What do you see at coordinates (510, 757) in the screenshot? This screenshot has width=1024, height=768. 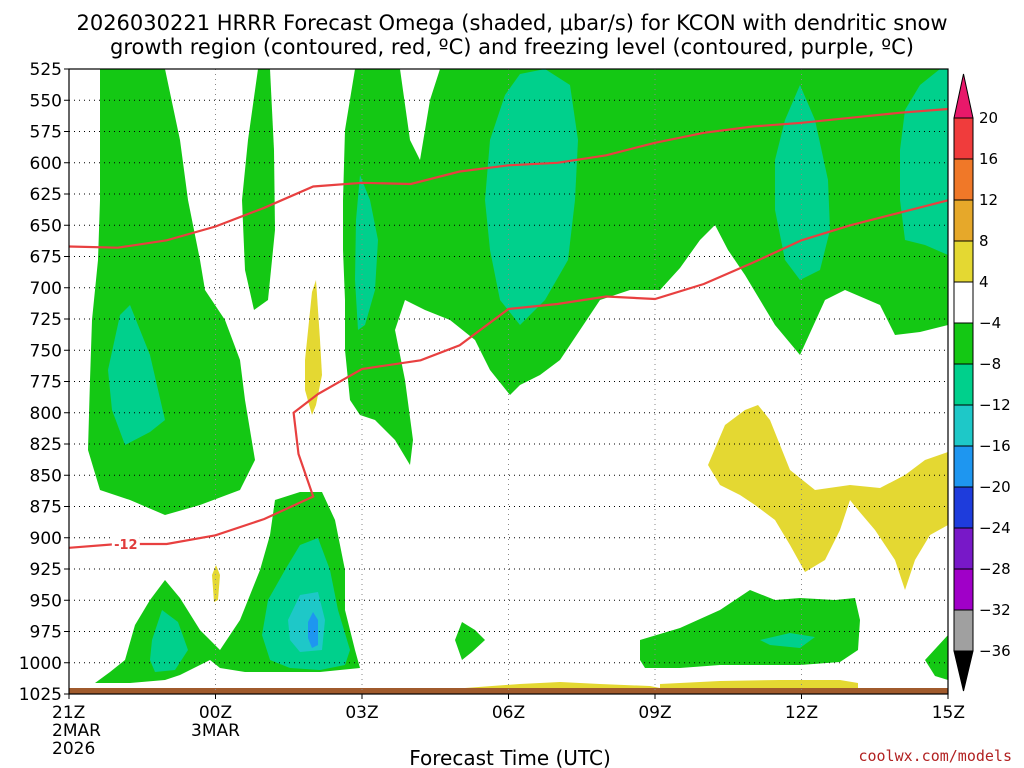 I see `x-axis-title: Forecast Time (UTC)` at bounding box center [510, 757].